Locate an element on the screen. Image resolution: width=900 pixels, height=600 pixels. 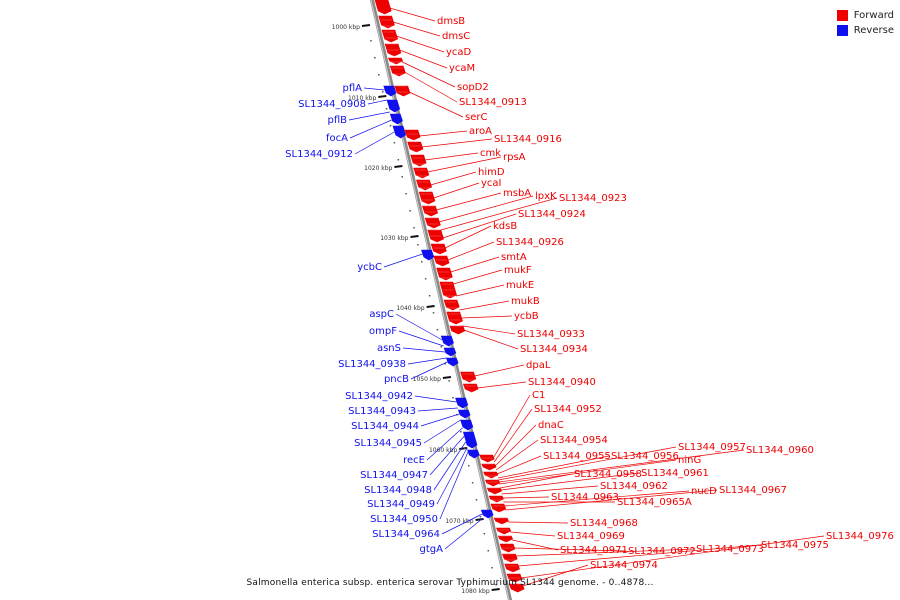
gene-label: SL1344_0961 is located at coordinates (675, 473).